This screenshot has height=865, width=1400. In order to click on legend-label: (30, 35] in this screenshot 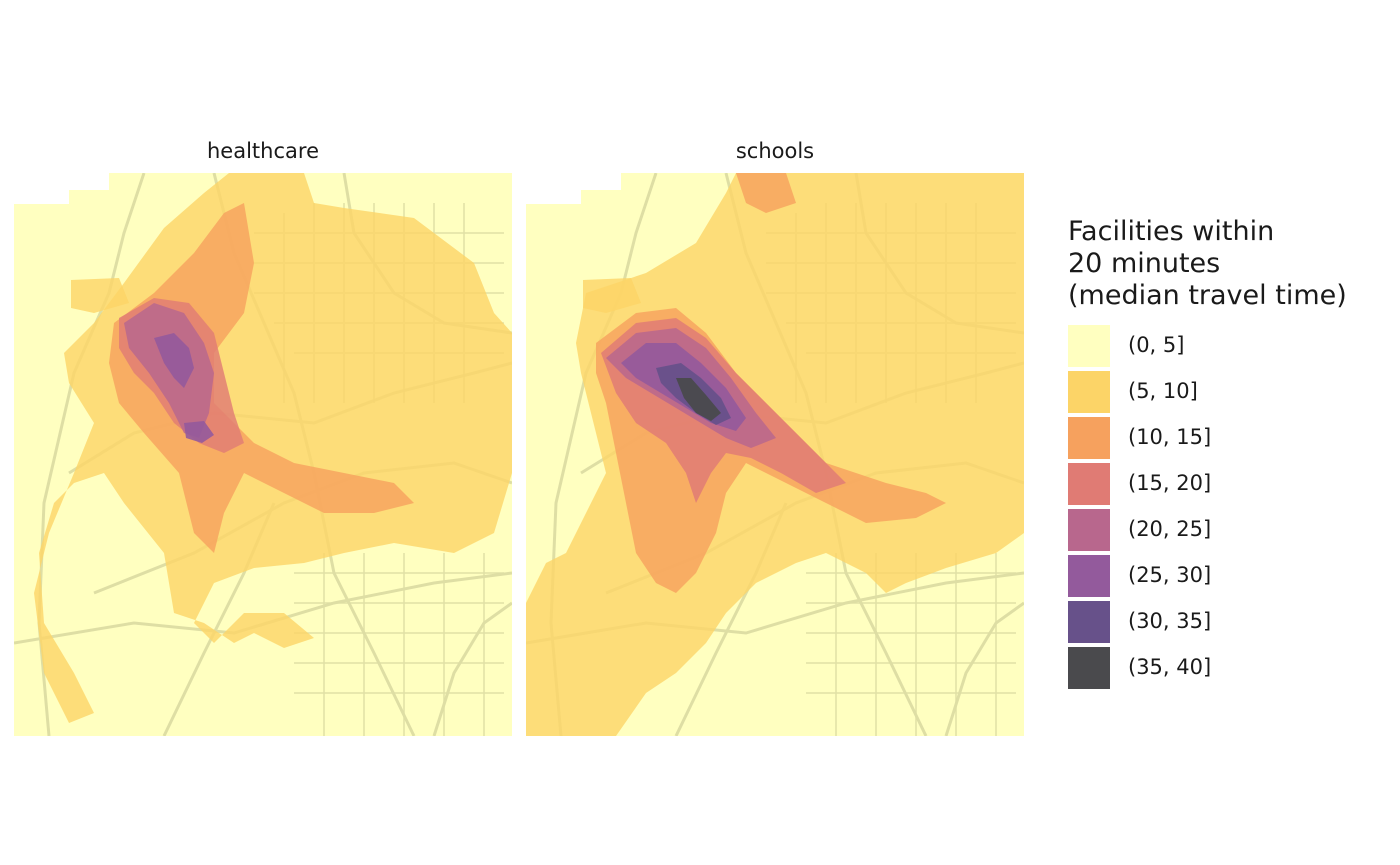, I will do `click(1170, 621)`.